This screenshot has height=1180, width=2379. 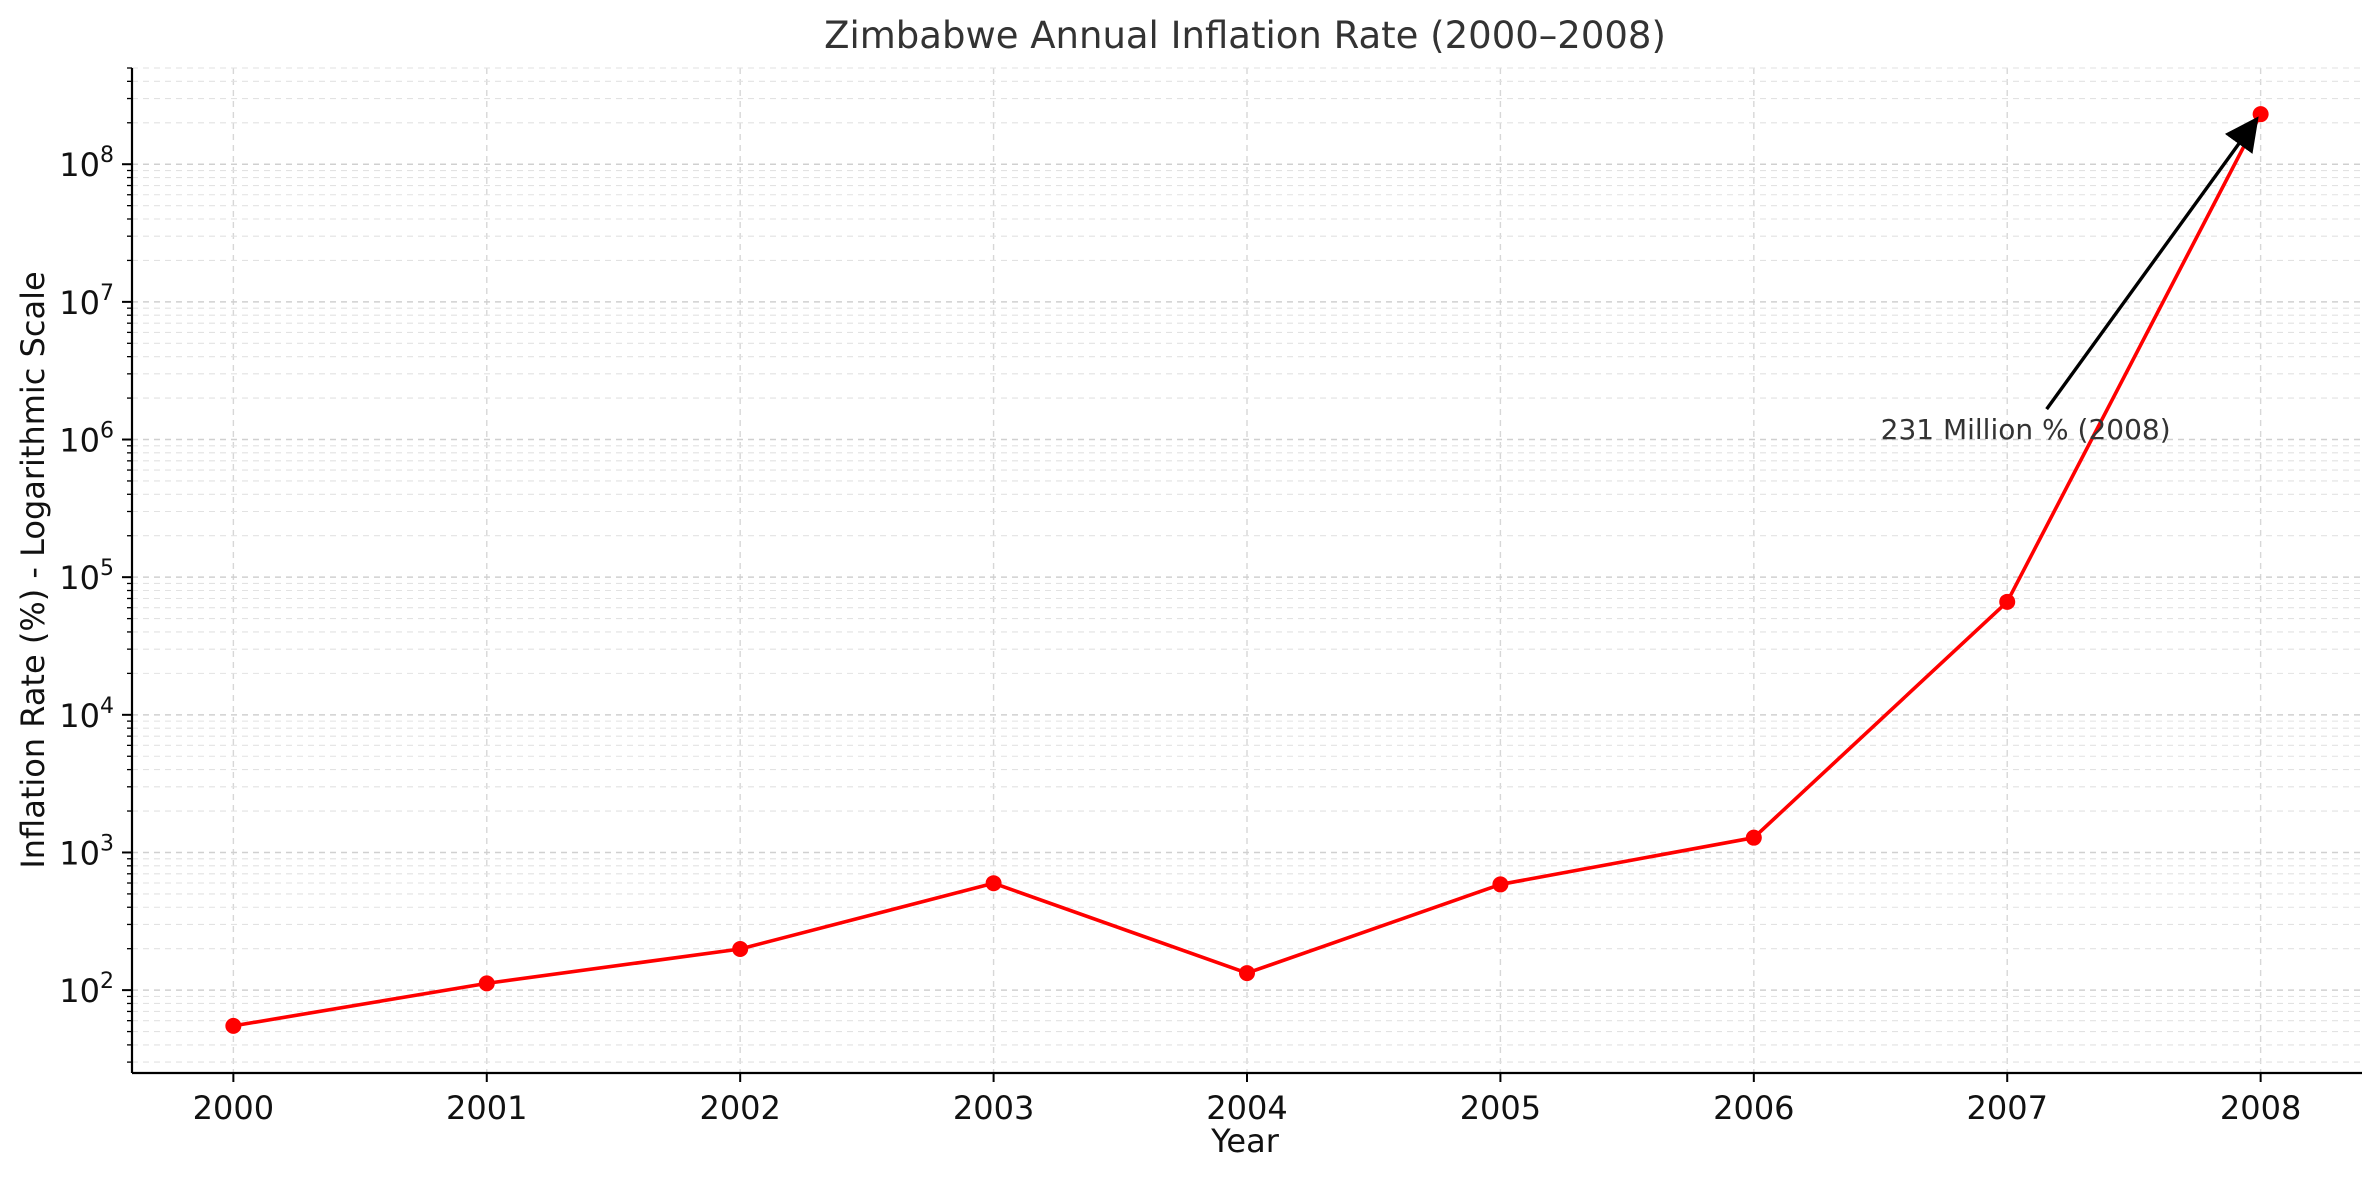 I want to click on x-tick-label: 2003, so click(x=993, y=1108).